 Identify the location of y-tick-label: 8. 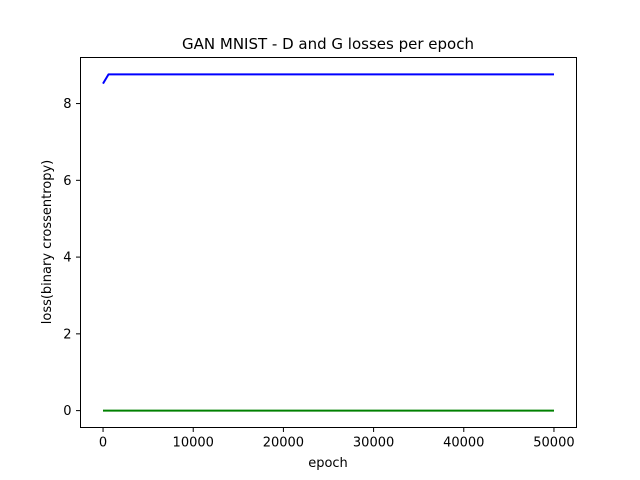
(67, 104).